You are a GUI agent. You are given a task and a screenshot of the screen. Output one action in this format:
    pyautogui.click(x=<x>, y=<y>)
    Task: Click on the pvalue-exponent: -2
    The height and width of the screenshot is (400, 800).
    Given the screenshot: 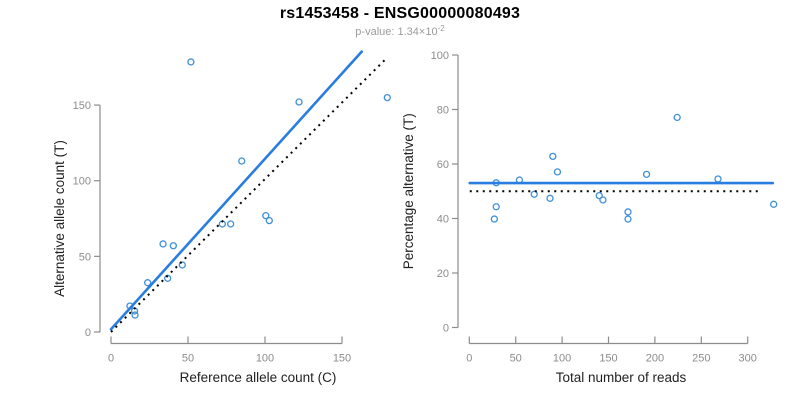 What is the action you would take?
    pyautogui.click(x=441, y=28)
    